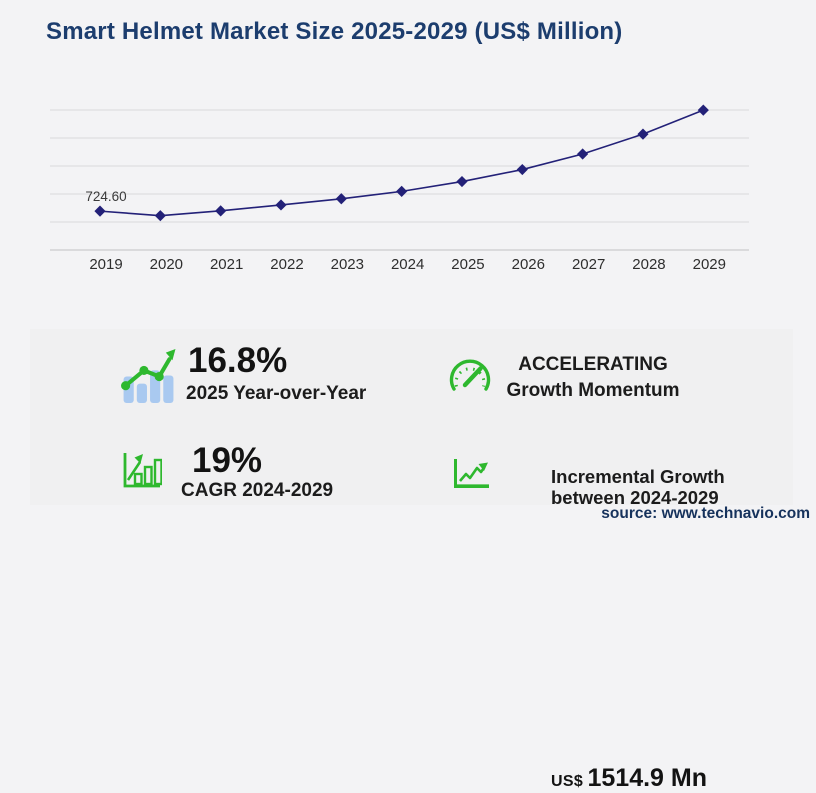  What do you see at coordinates (462, 181) in the screenshot?
I see `data-point-2025` at bounding box center [462, 181].